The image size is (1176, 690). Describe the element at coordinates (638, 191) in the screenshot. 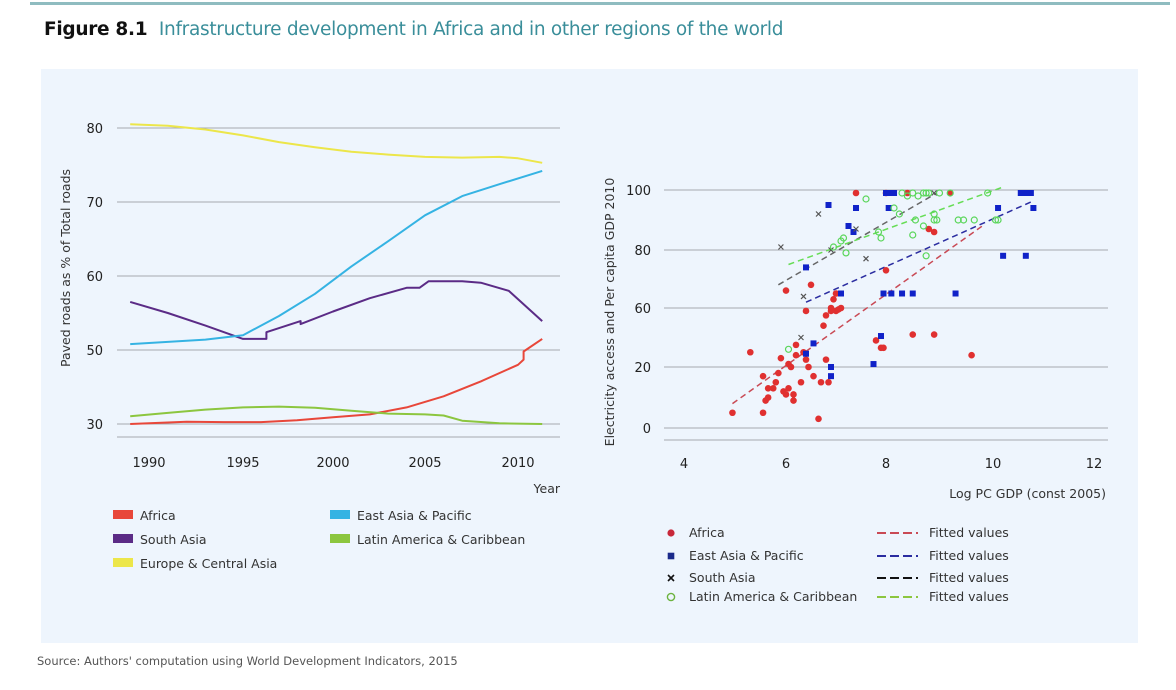

I see `y-tick-label: 100` at that location.